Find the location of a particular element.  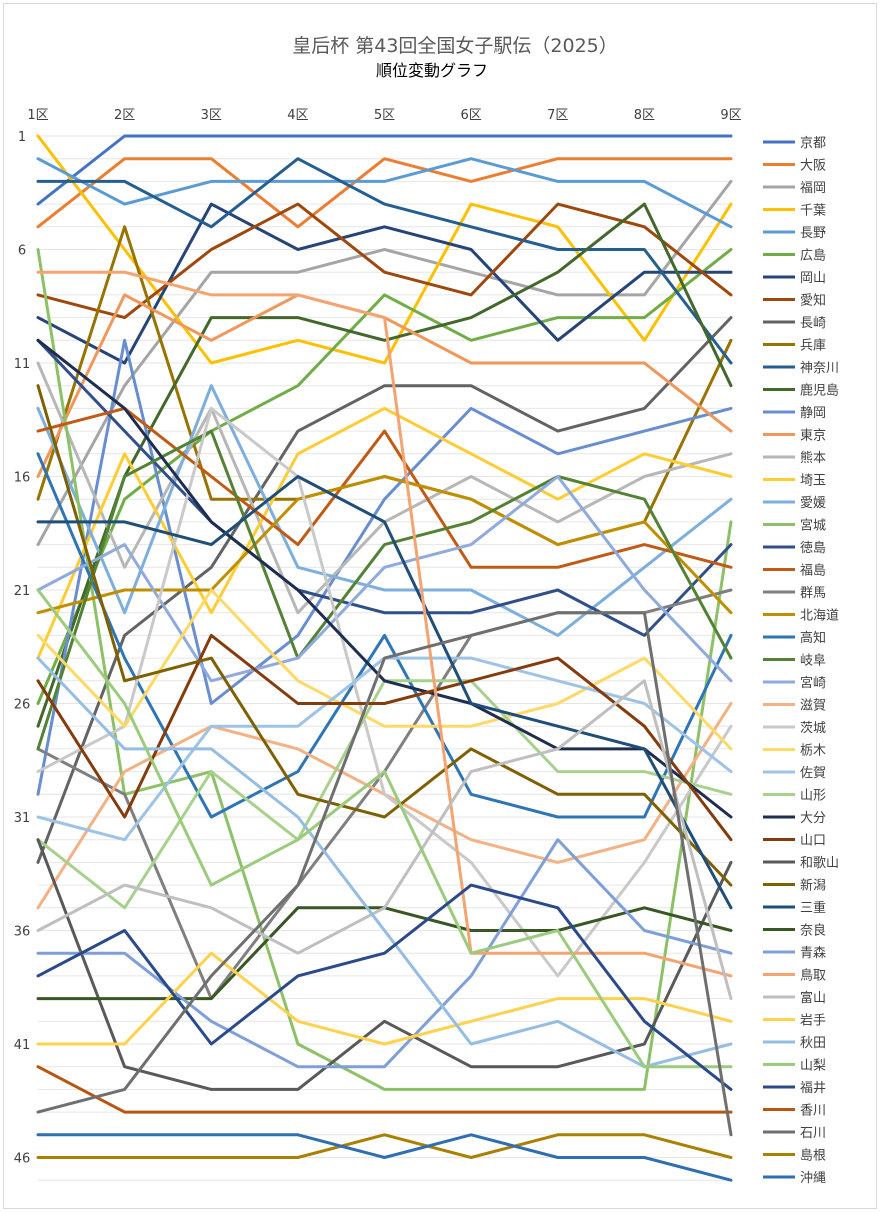

legend-label: 千葉 is located at coordinates (813, 211).